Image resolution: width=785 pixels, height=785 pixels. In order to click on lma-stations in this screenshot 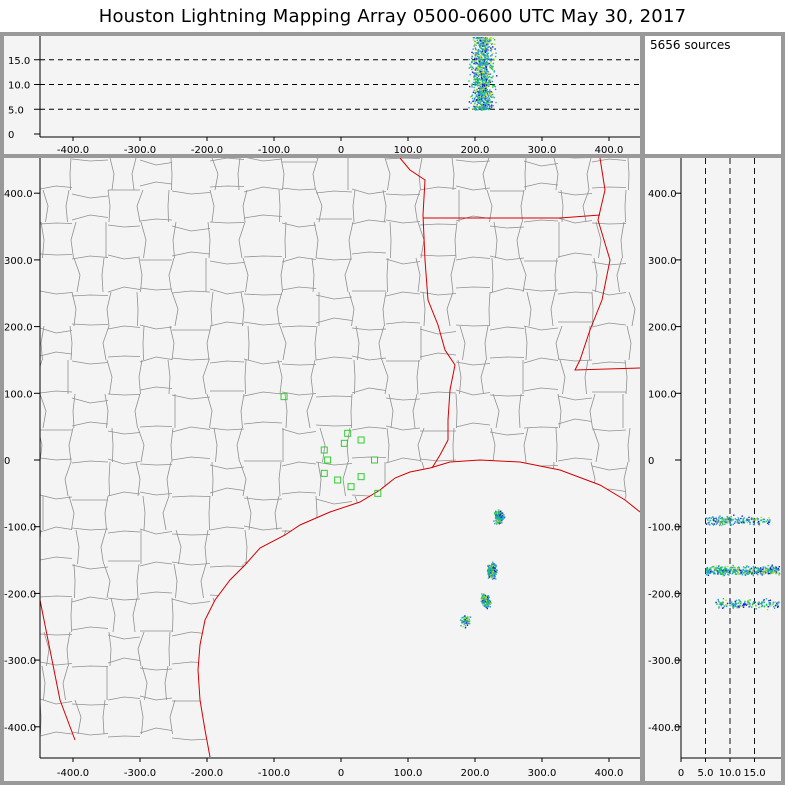, I will do `click(331, 445)`.